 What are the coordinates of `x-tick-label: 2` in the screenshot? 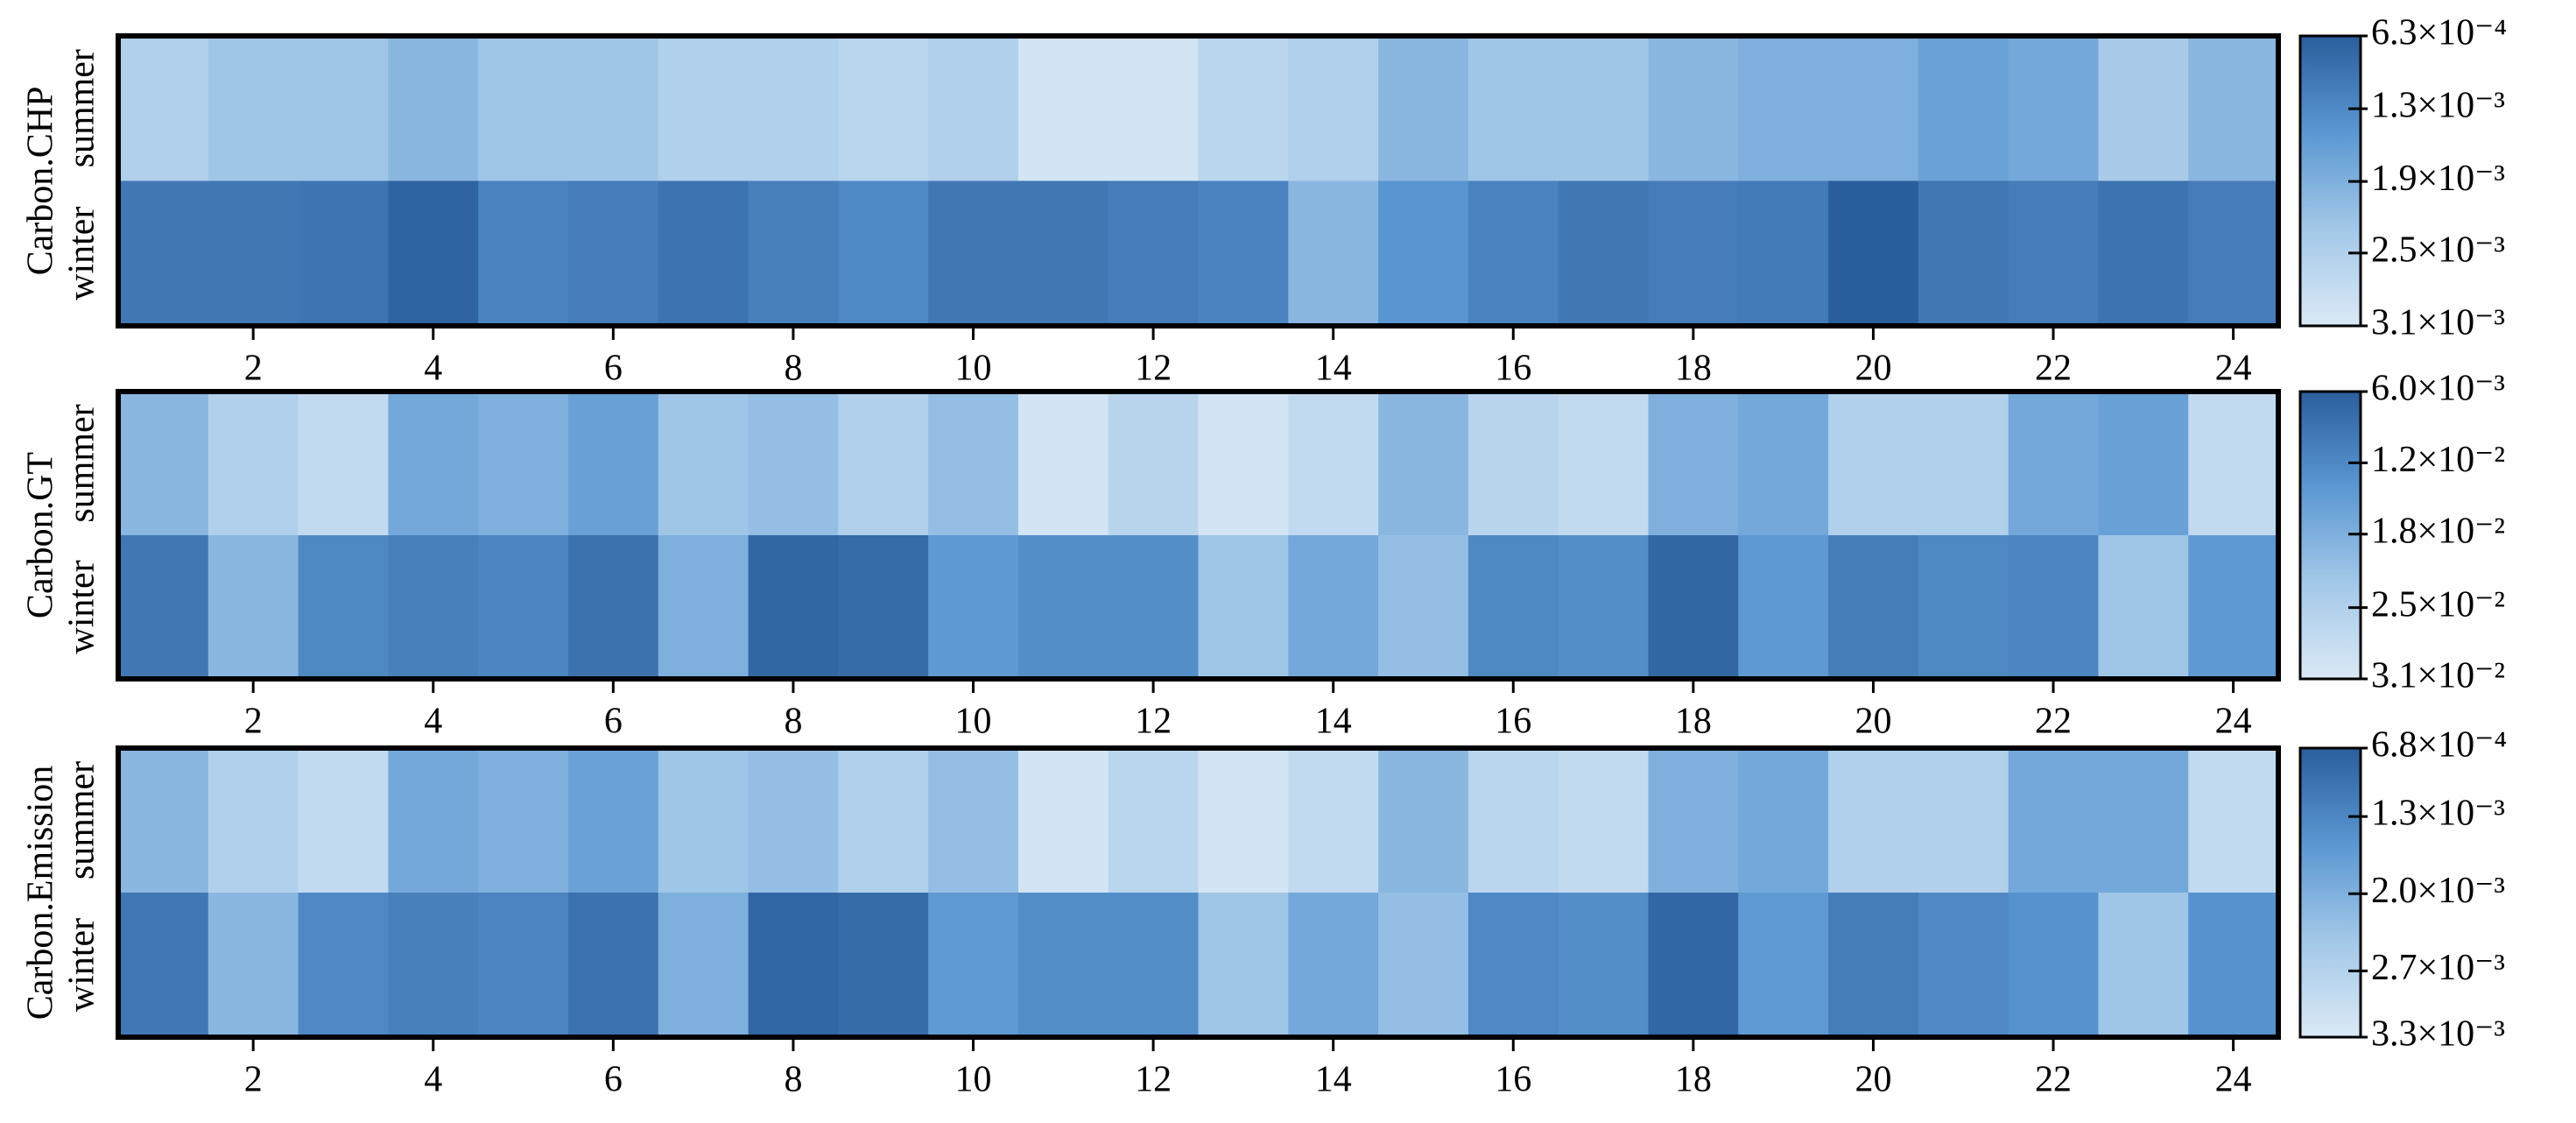 It's located at (253, 369).